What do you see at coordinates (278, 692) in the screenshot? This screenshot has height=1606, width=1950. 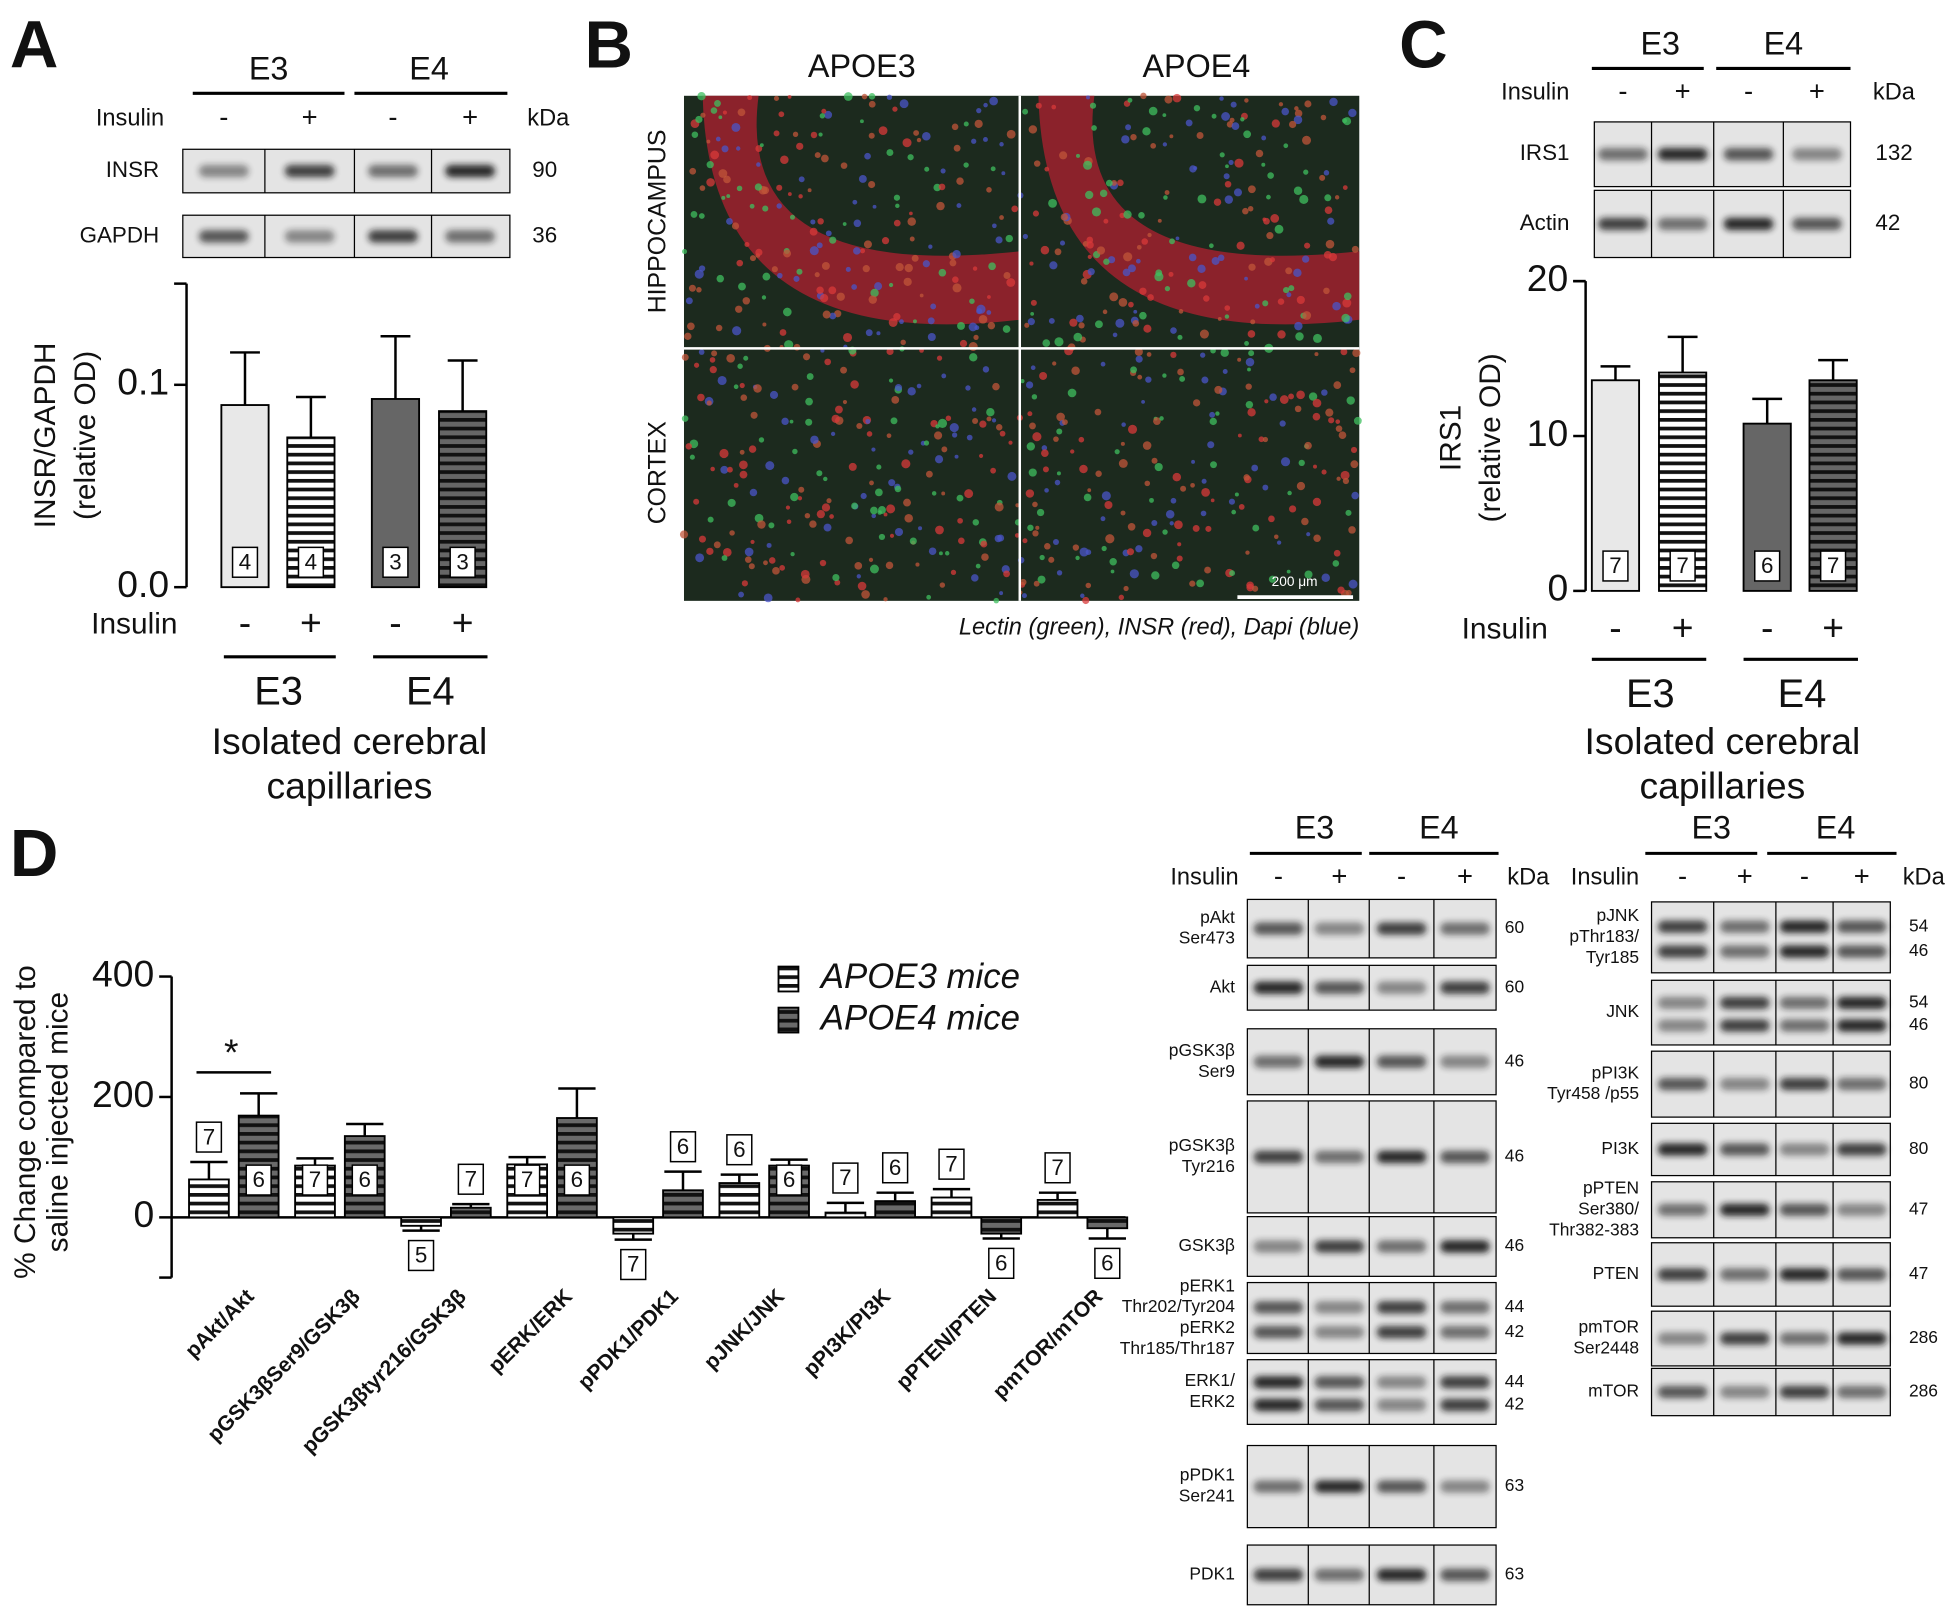 I see `group-label: E3` at bounding box center [278, 692].